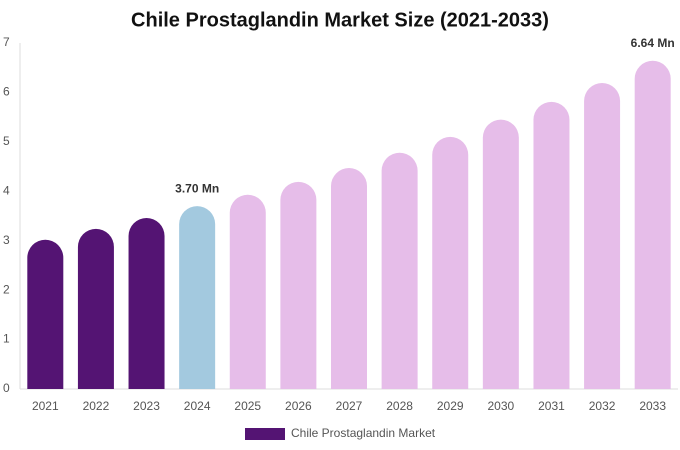 The height and width of the screenshot is (450, 680). What do you see at coordinates (265, 434) in the screenshot?
I see `legend-swatch` at bounding box center [265, 434].